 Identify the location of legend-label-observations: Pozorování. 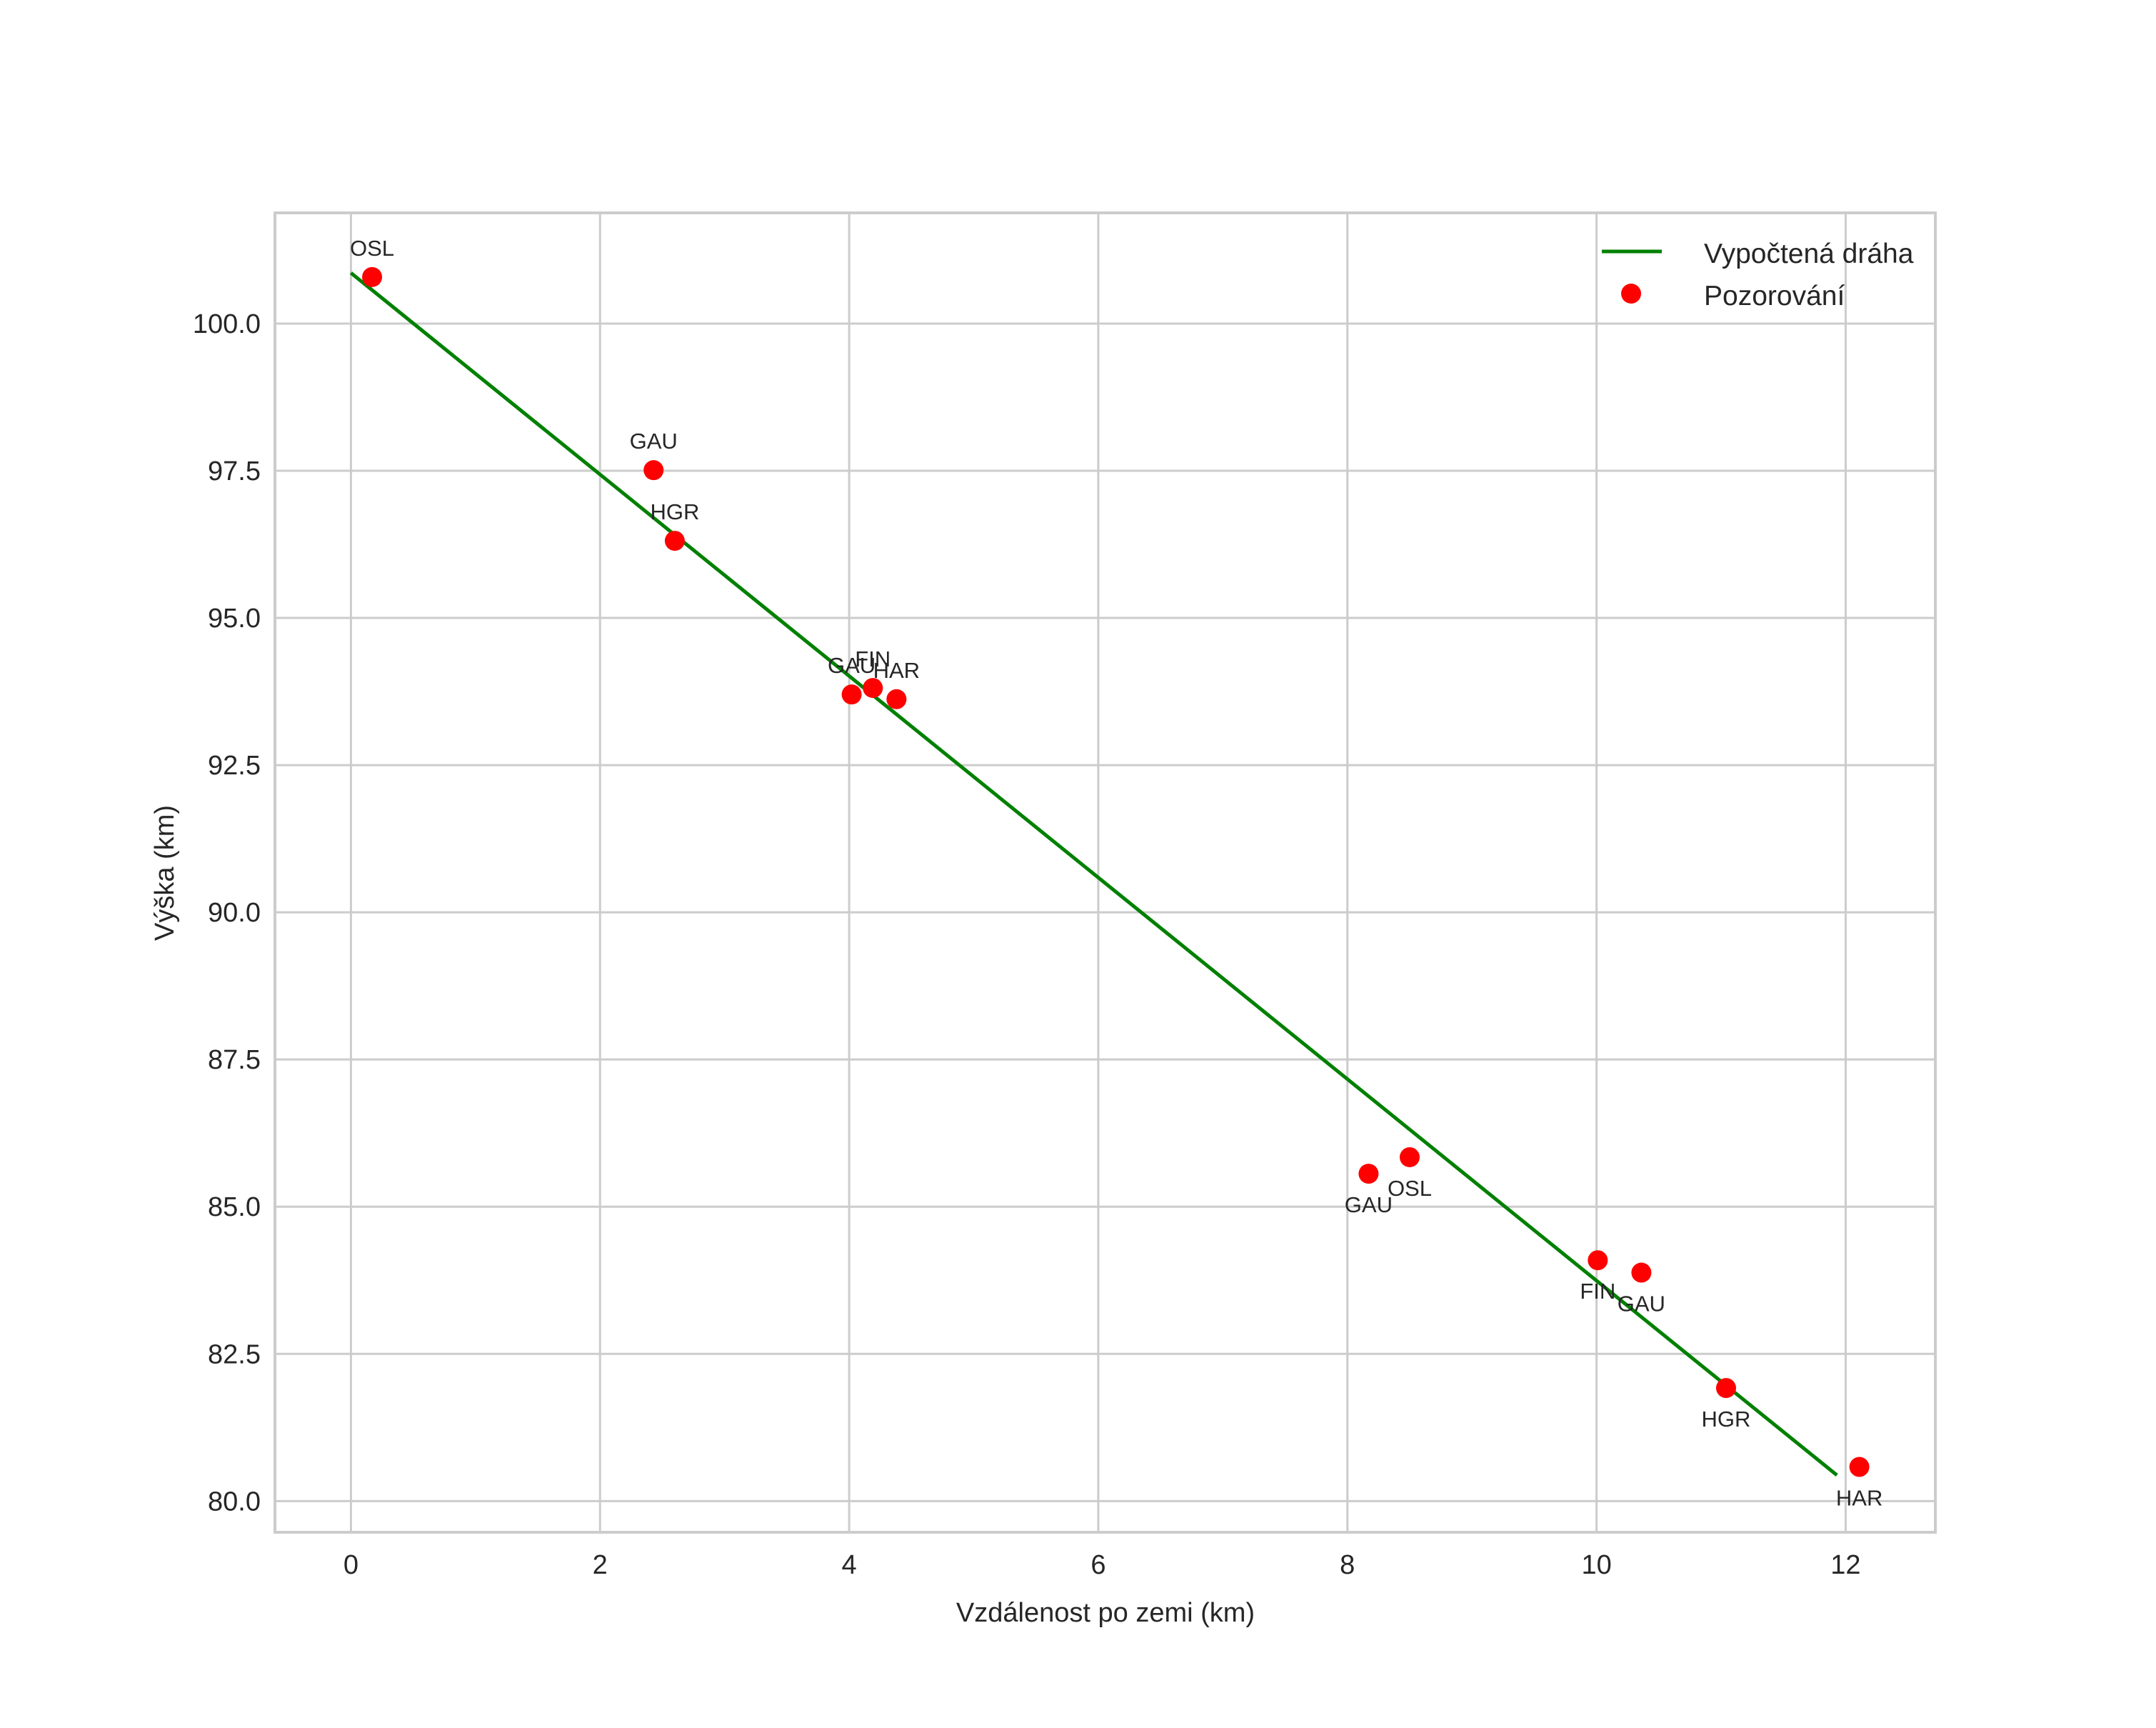
(1775, 296).